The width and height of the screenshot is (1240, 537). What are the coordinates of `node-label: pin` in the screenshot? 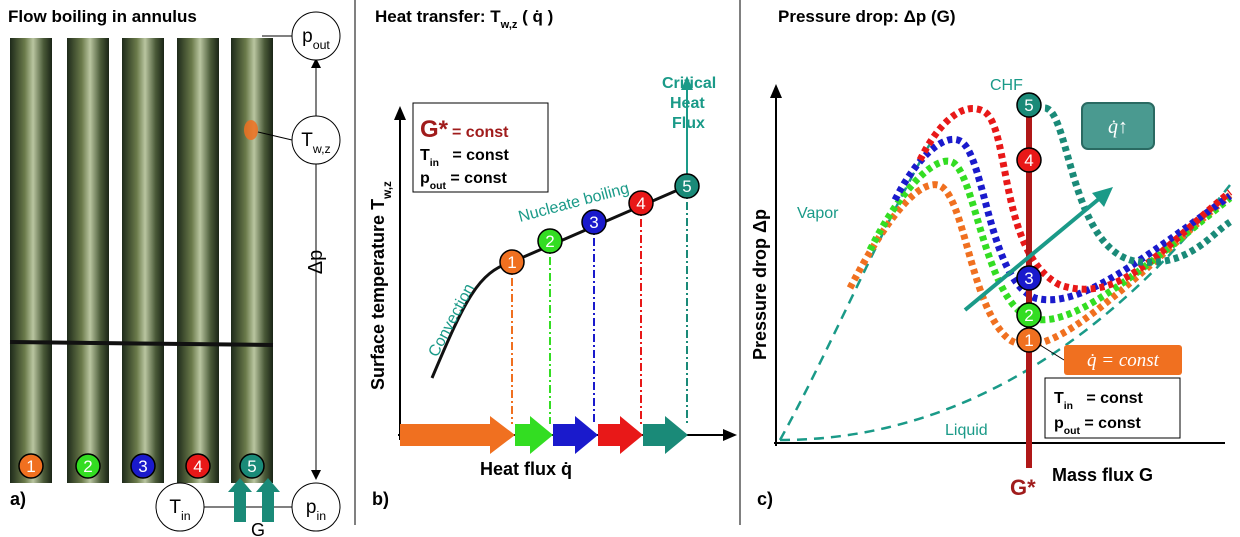 It's located at (316, 510).